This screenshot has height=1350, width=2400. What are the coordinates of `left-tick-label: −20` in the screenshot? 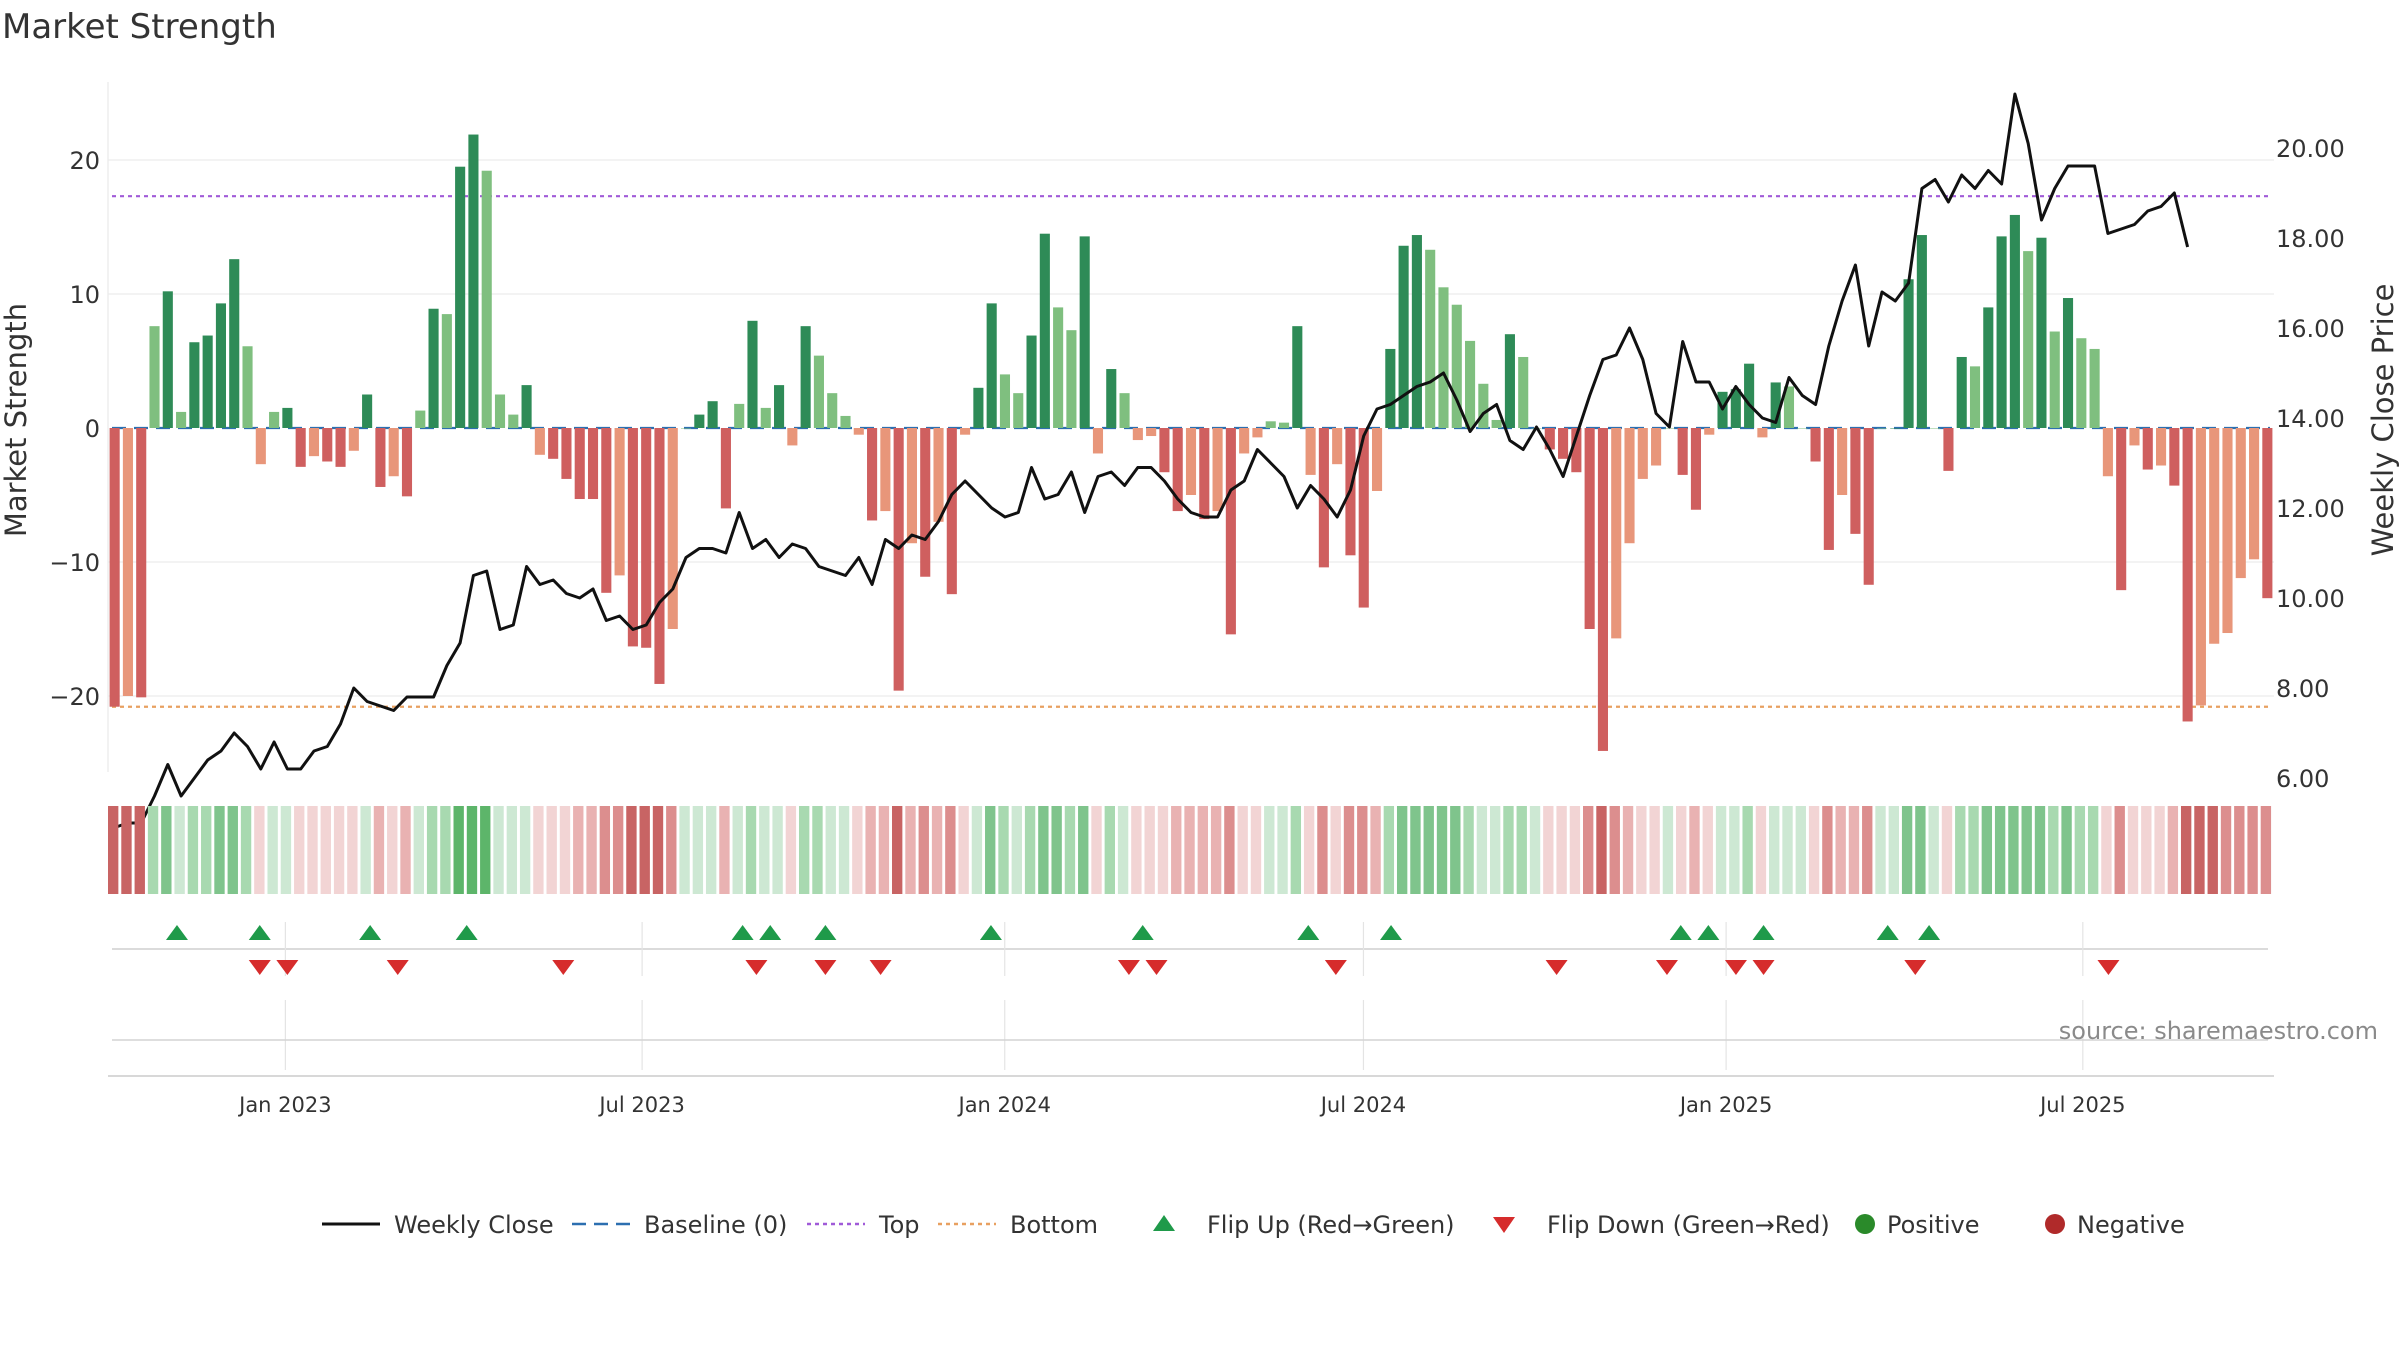 It's located at (74, 697).